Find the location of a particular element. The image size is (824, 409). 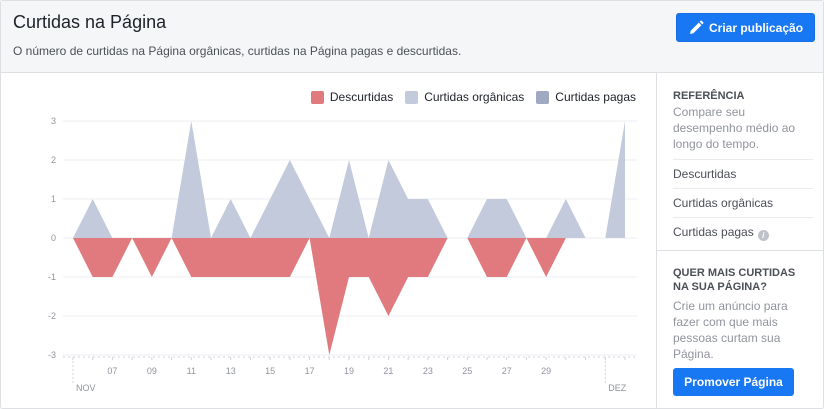

legend-item-paid: Curtidas pagas is located at coordinates (586, 97).